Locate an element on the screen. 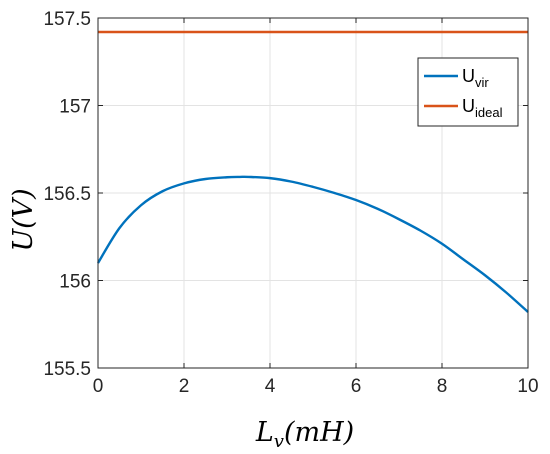 The width and height of the screenshot is (550, 454). legend-label-vir: Uvir is located at coordinates (475, 78).